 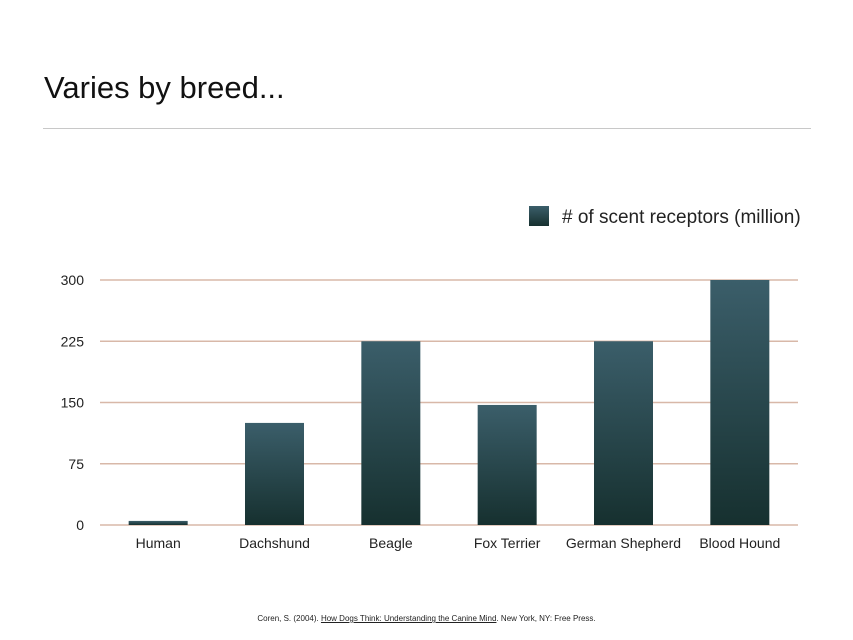 I want to click on x-tick-label: German Shepherd, so click(x=623, y=543).